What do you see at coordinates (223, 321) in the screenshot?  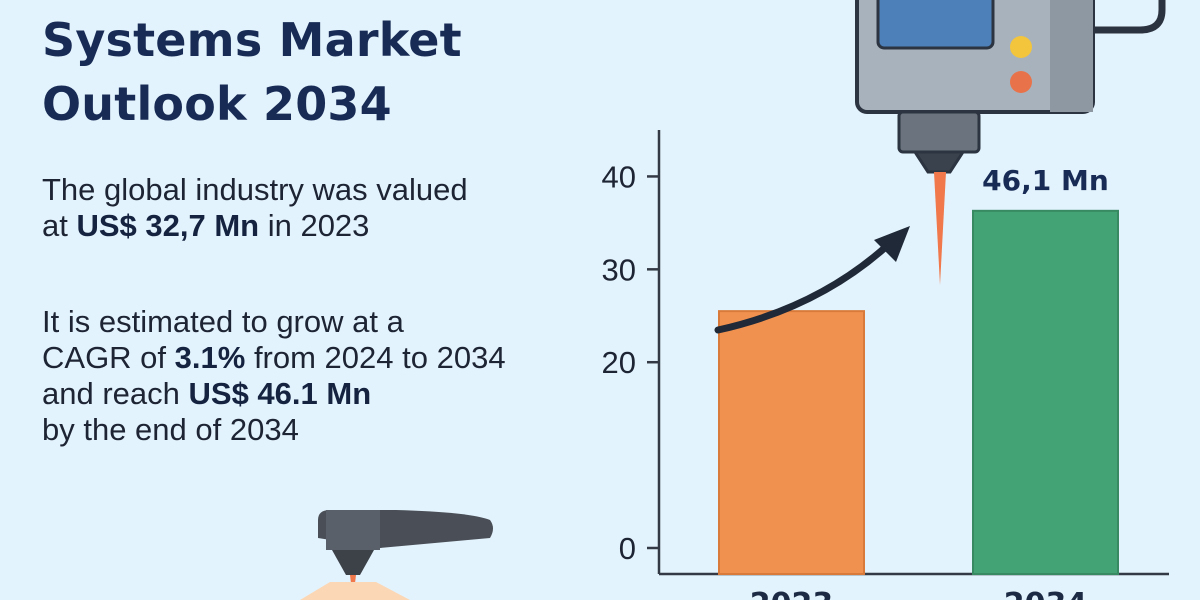 I see `growth-line-1: It is estimated to grow at a` at bounding box center [223, 321].